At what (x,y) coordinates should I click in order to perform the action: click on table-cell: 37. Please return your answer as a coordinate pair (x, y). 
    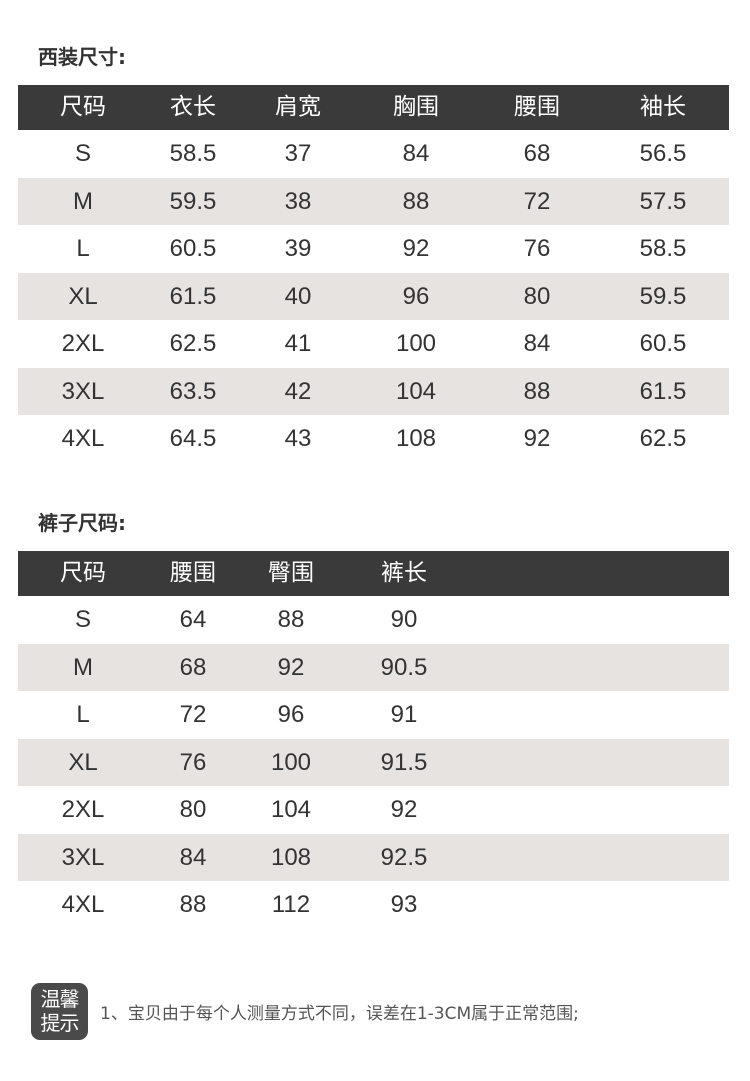
    Looking at the image, I should click on (298, 153).